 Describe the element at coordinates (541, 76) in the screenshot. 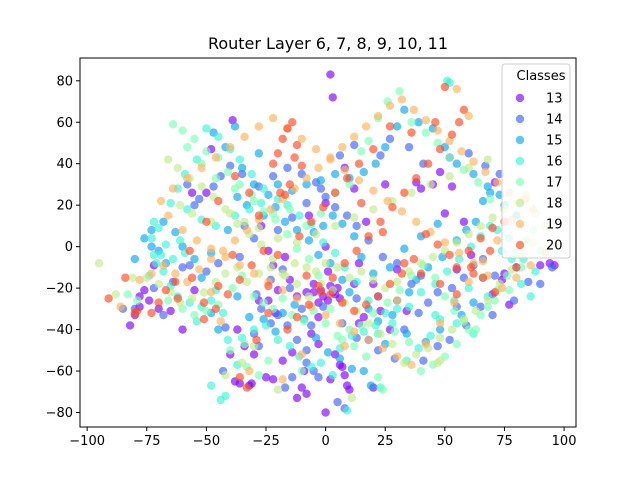

I see `legend-title: Classes` at that location.